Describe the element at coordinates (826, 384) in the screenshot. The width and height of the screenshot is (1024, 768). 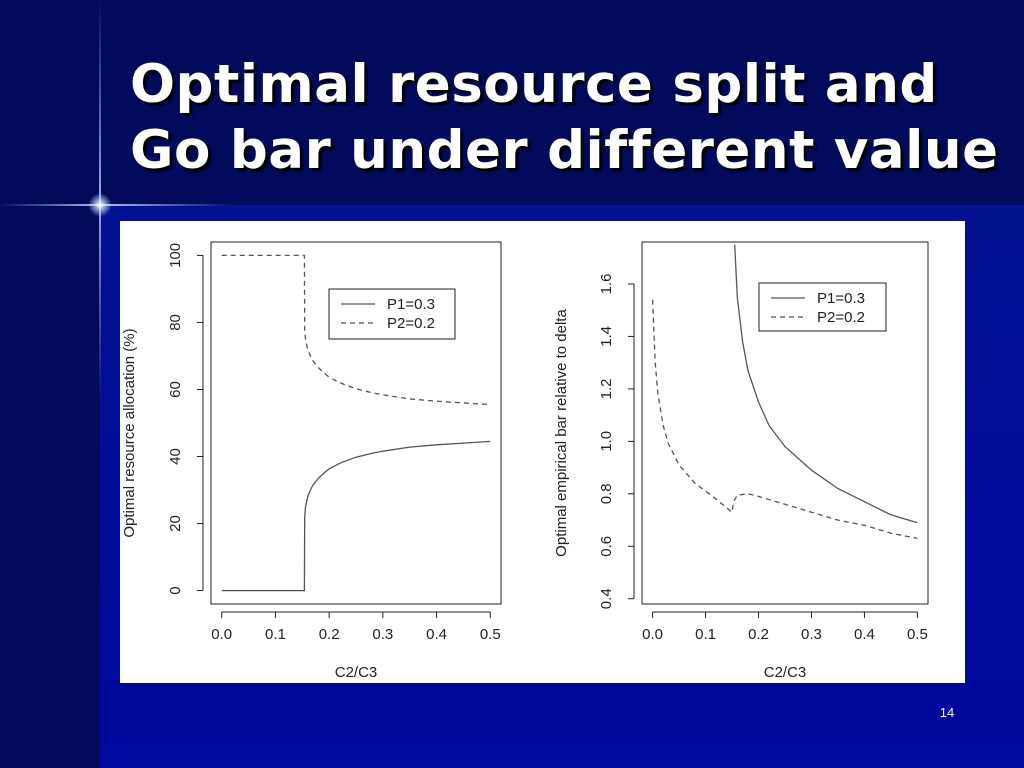
I see `chart-2-series-1-line` at that location.